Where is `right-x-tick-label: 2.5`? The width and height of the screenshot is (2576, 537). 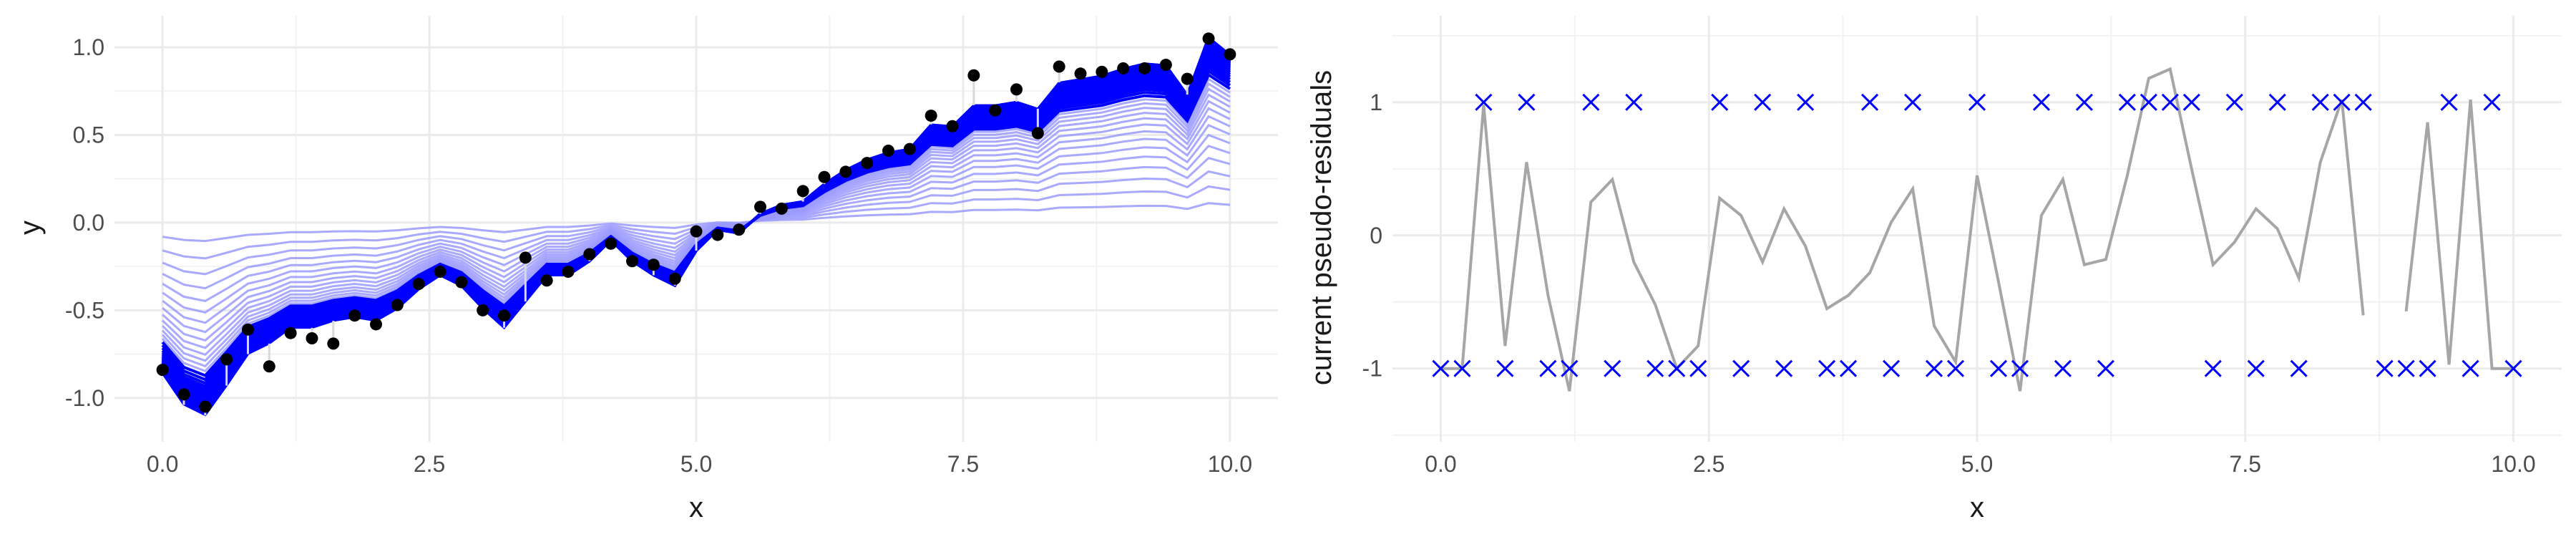
right-x-tick-label: 2.5 is located at coordinates (1708, 464).